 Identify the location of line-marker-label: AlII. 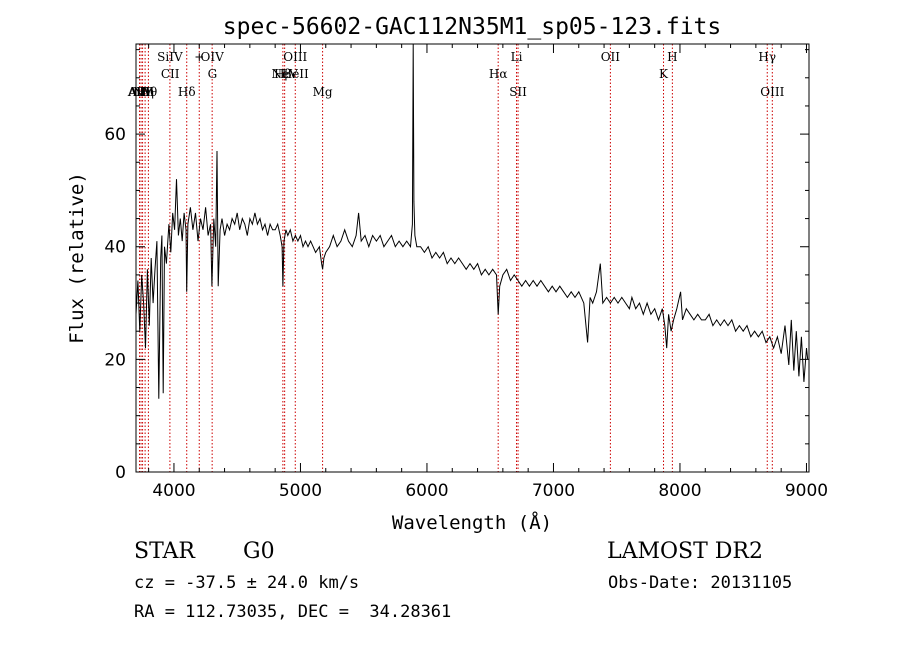
(139, 92).